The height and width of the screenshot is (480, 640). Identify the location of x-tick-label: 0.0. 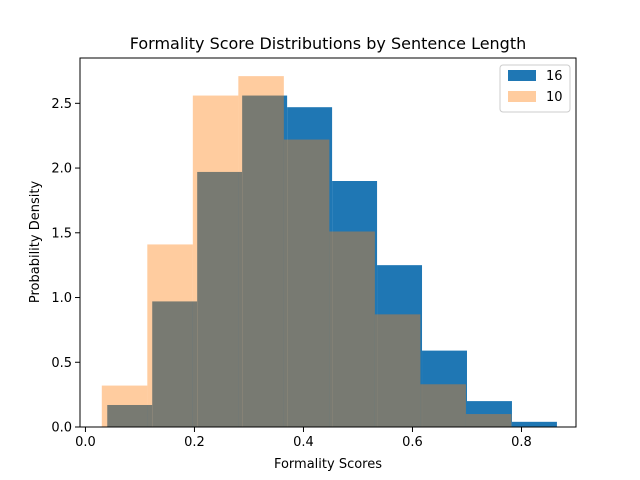
(85, 442).